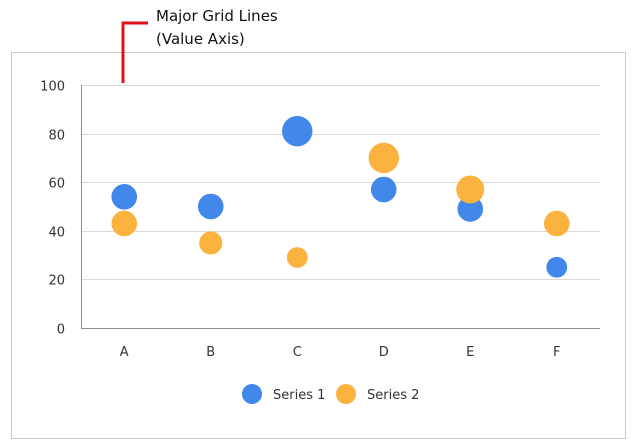 Image resolution: width=633 pixels, height=448 pixels. What do you see at coordinates (124, 352) in the screenshot?
I see `x-tick-label-a: A` at bounding box center [124, 352].